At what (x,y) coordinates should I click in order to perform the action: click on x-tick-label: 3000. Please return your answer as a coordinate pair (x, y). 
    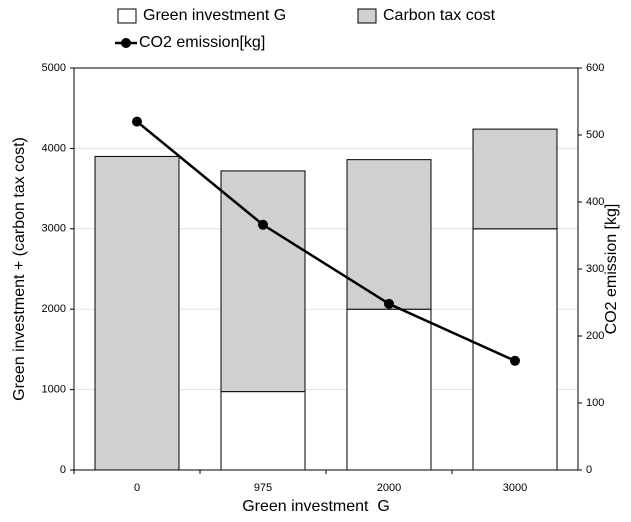
    Looking at the image, I should click on (515, 488).